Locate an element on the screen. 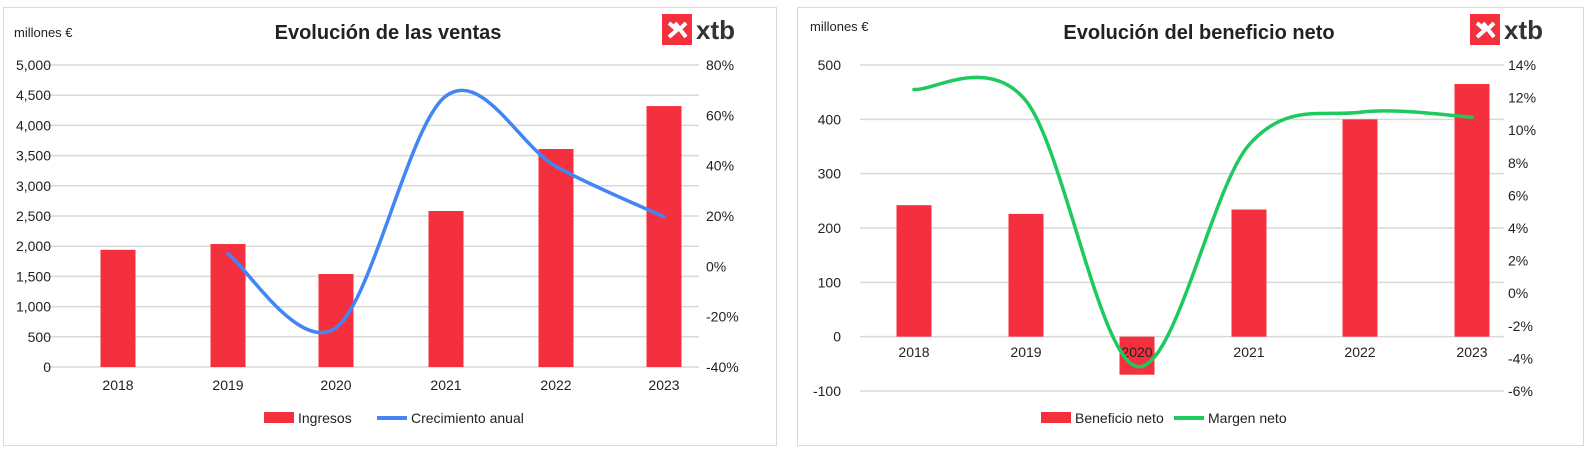  left-axis-tick: -100 is located at coordinates (827, 391).